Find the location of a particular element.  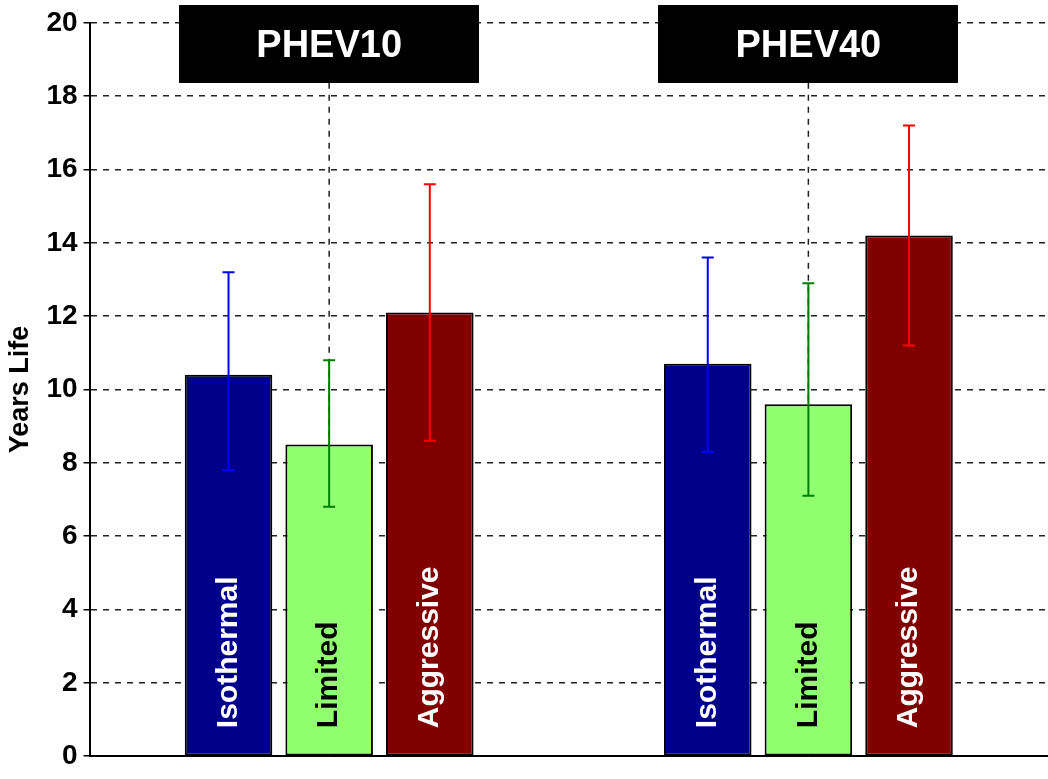

series-label: Aggressive is located at coordinates (907, 647).